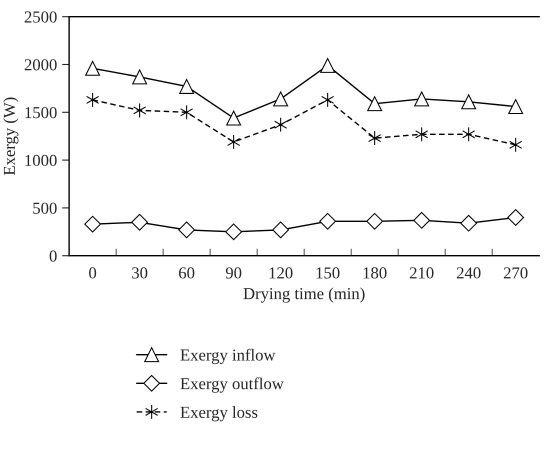 The width and height of the screenshot is (553, 451). Describe the element at coordinates (53, 256) in the screenshot. I see `y-tick-label: 0` at that location.